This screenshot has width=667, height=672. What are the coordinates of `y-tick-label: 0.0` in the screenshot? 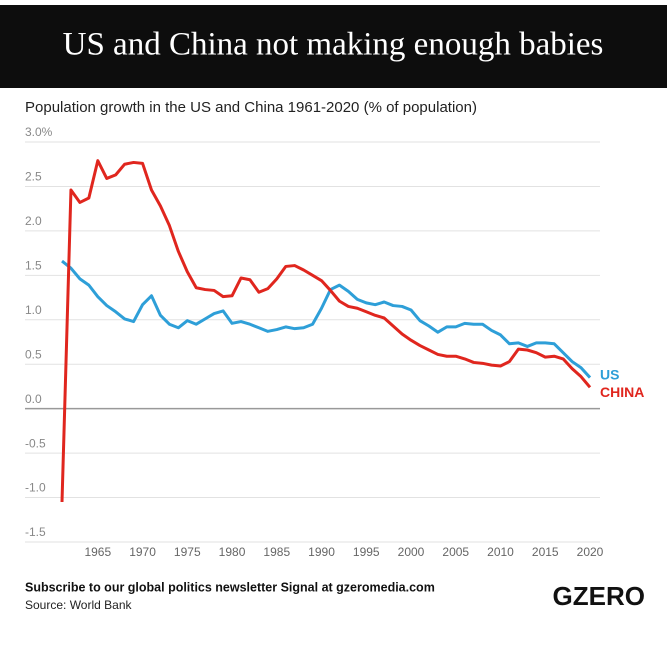 It's located at (33, 399).